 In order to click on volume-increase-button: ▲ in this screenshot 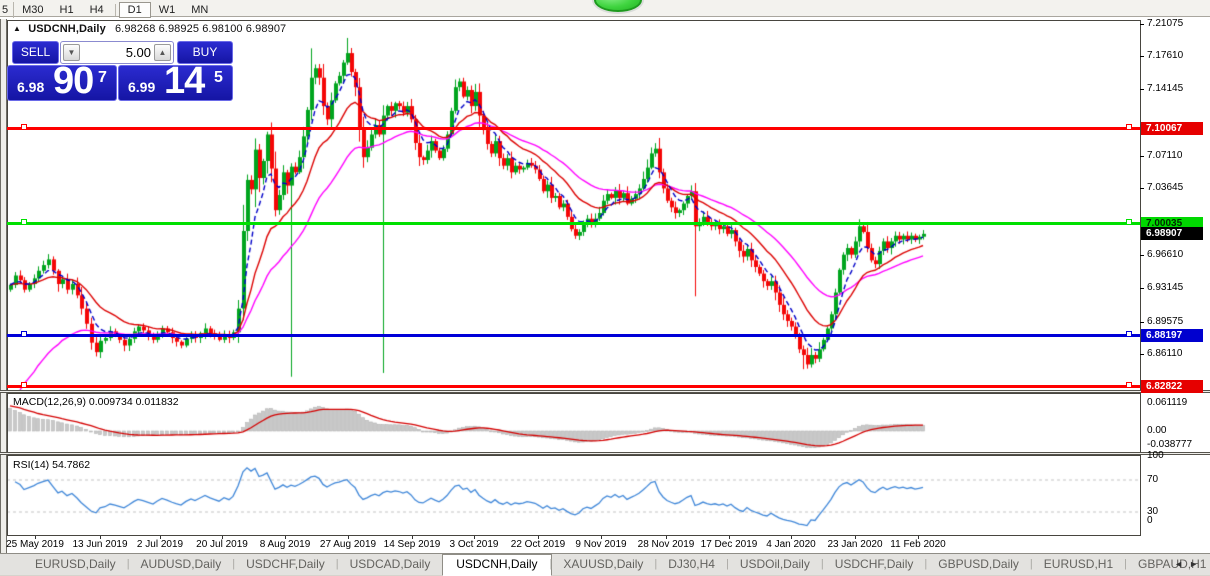, I will do `click(162, 52)`.